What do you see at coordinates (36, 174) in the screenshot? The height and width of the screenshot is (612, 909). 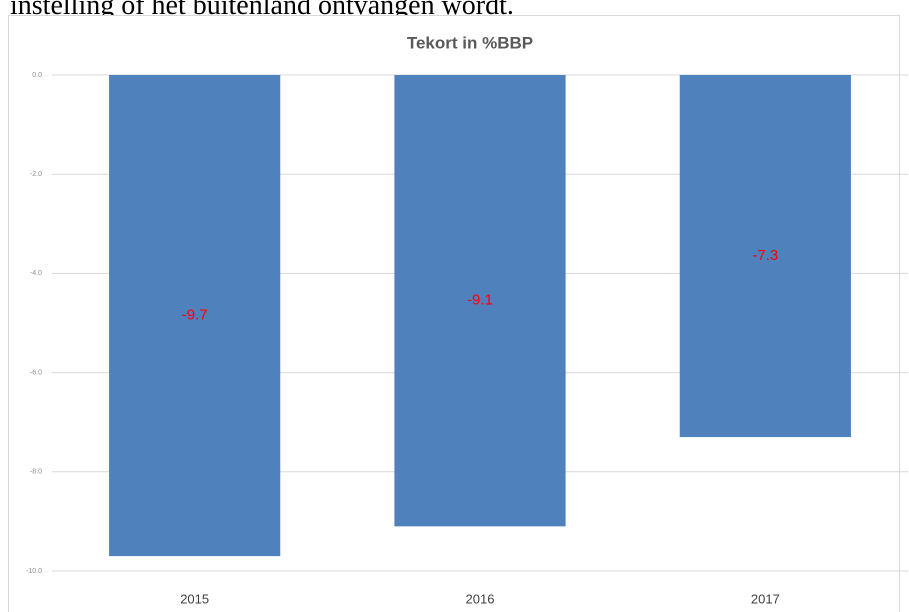 I see `y-tick-label: -2.0` at bounding box center [36, 174].